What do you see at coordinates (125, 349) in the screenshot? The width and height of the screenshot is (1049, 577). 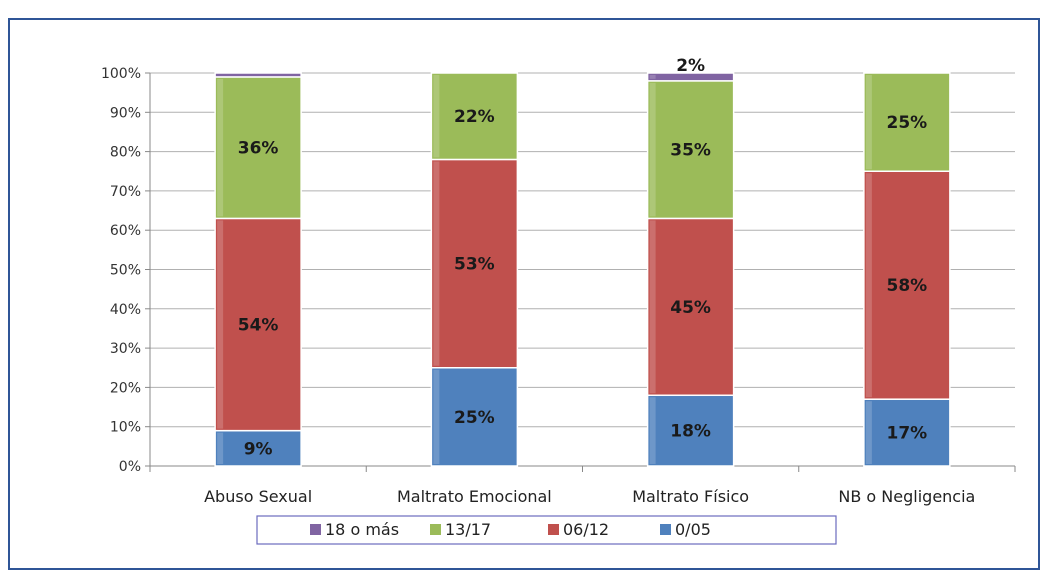 I see `y-tick-label: 30%` at bounding box center [125, 349].